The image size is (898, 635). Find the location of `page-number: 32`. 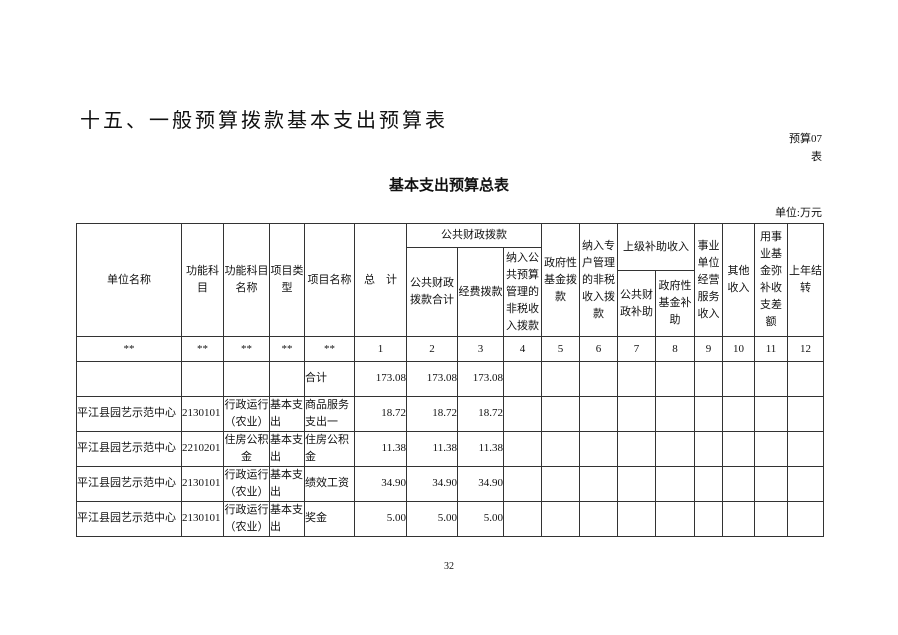

page-number: 32 is located at coordinates (449, 566).